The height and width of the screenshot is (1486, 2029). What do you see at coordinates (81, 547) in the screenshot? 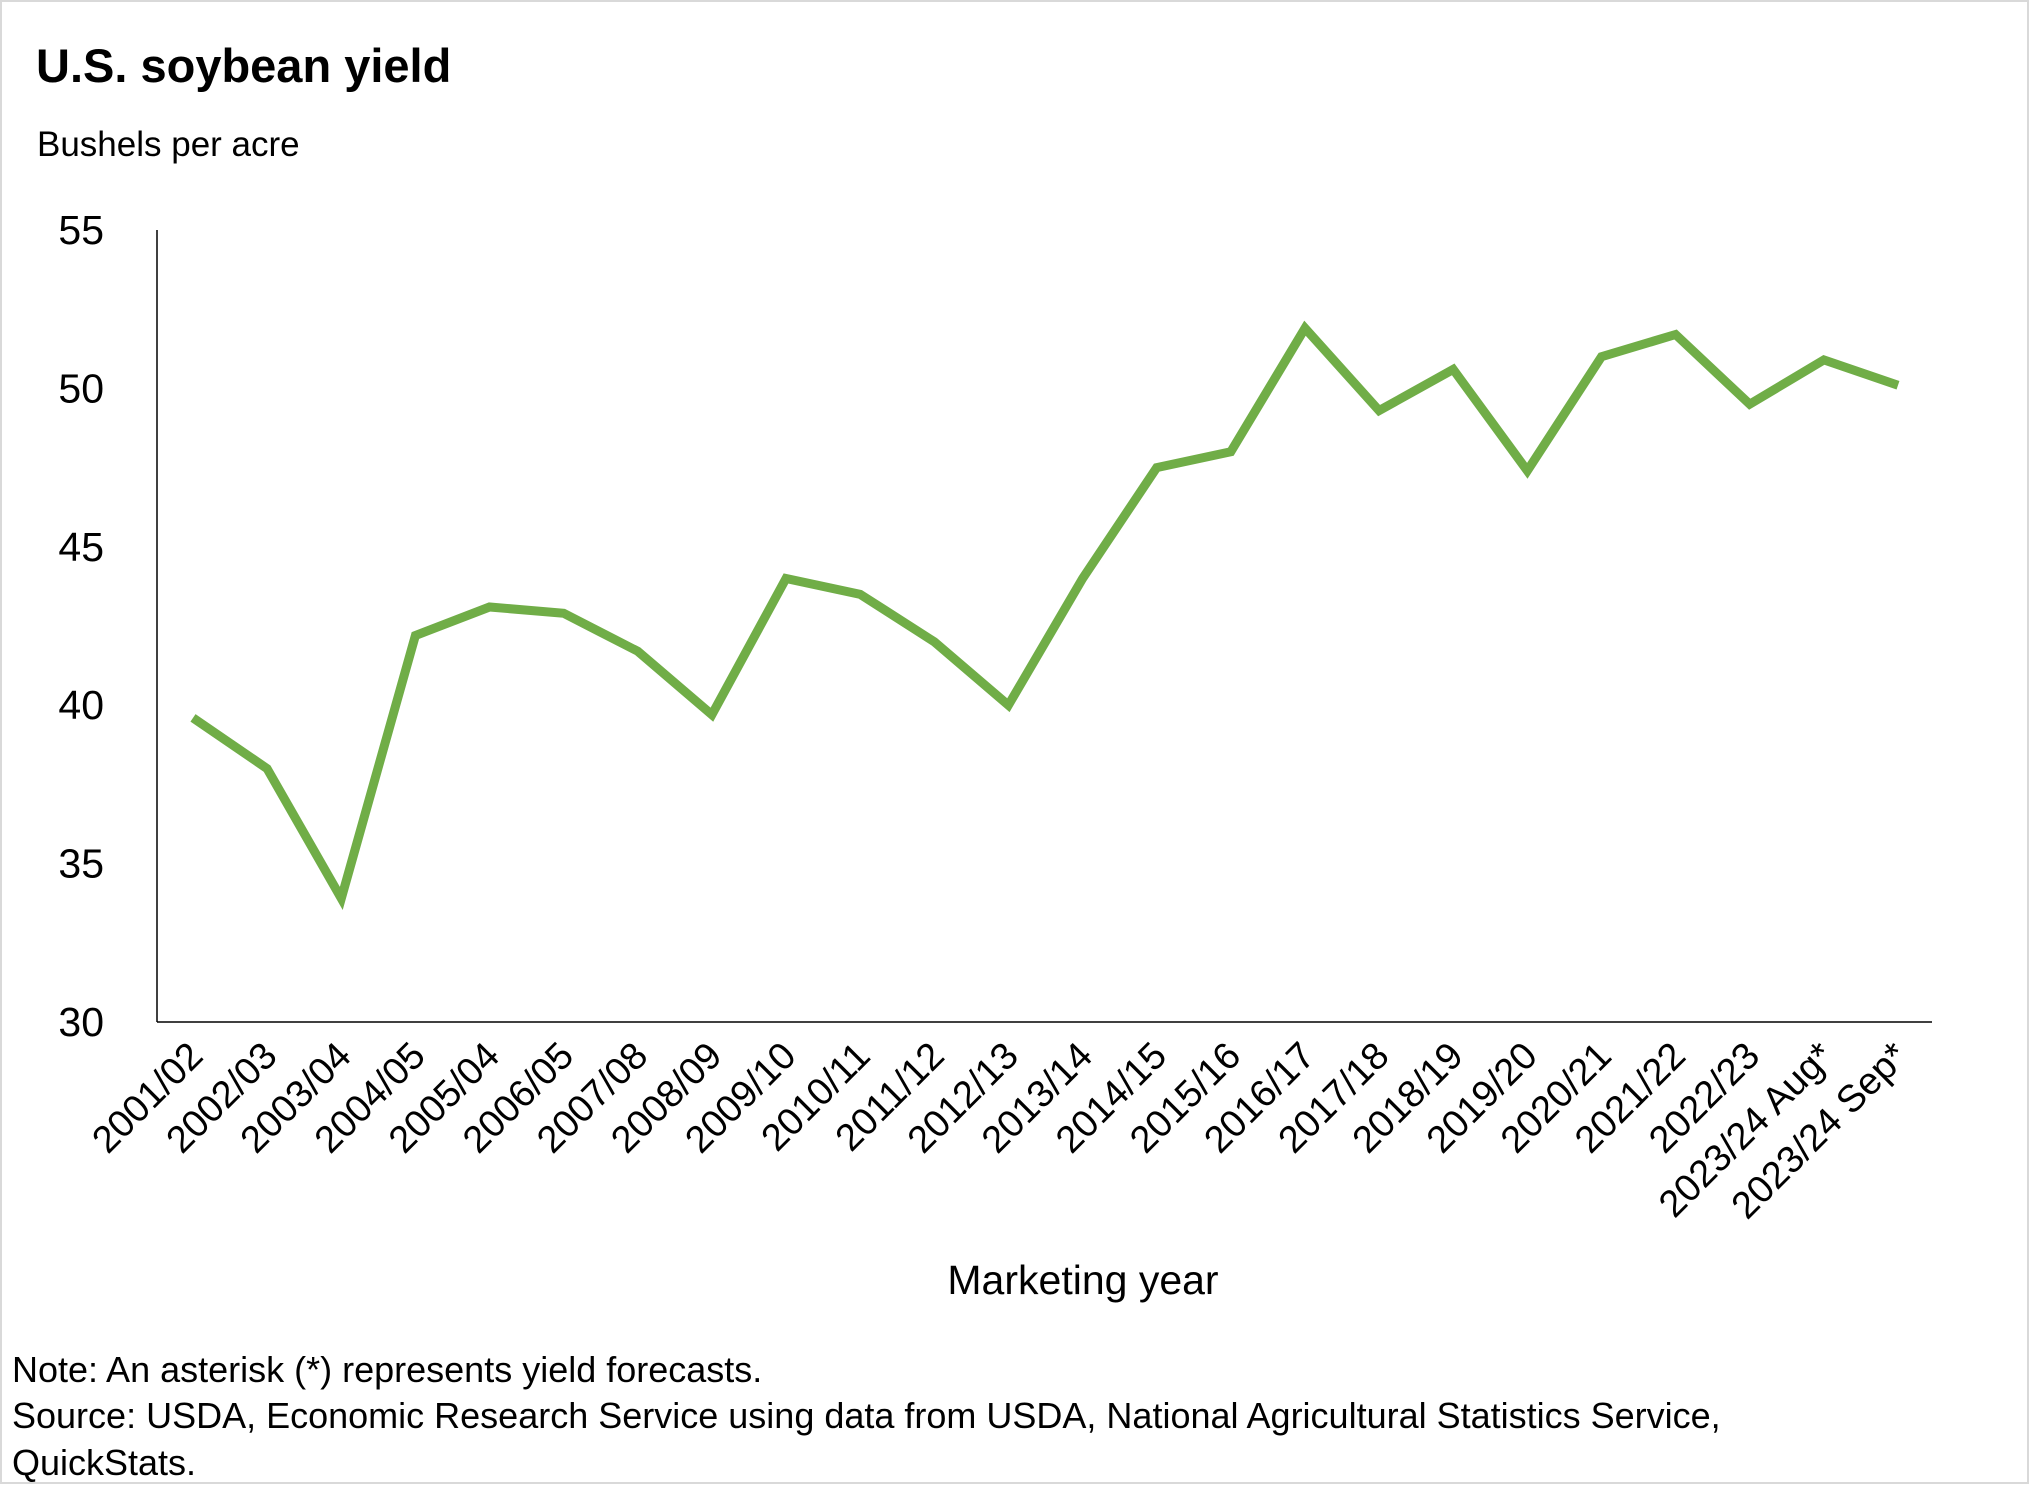
I see `y-tick-label: 45` at bounding box center [81, 547].